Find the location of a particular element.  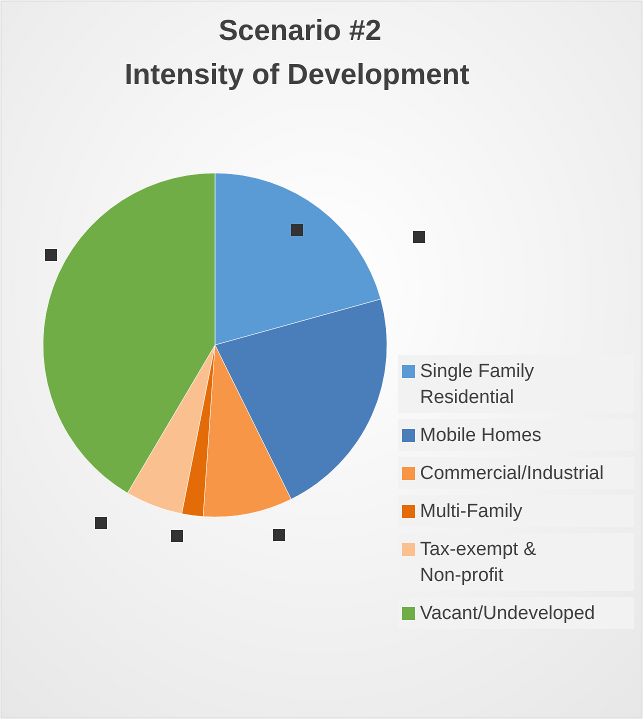

legend-label: Single Family Residential is located at coordinates (477, 384).